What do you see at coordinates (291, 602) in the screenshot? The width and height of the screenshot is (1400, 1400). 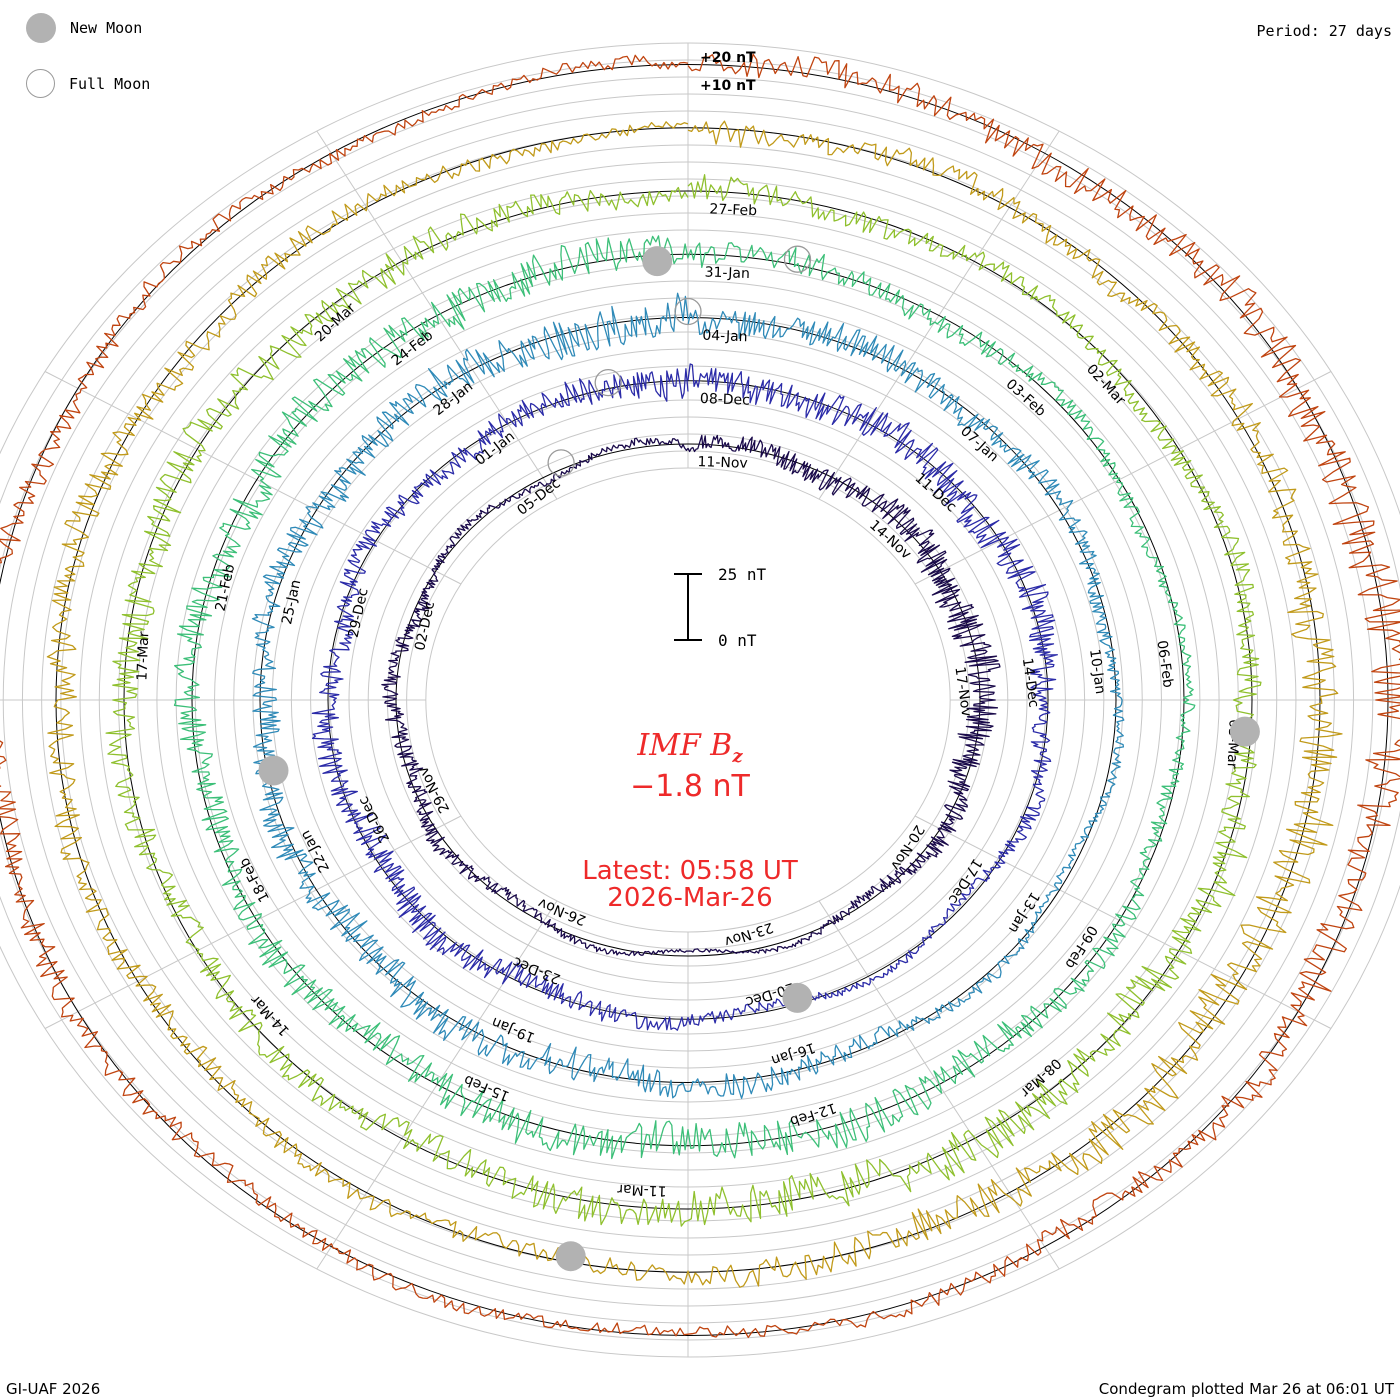 I see `date-label: 25-Jan` at bounding box center [291, 602].